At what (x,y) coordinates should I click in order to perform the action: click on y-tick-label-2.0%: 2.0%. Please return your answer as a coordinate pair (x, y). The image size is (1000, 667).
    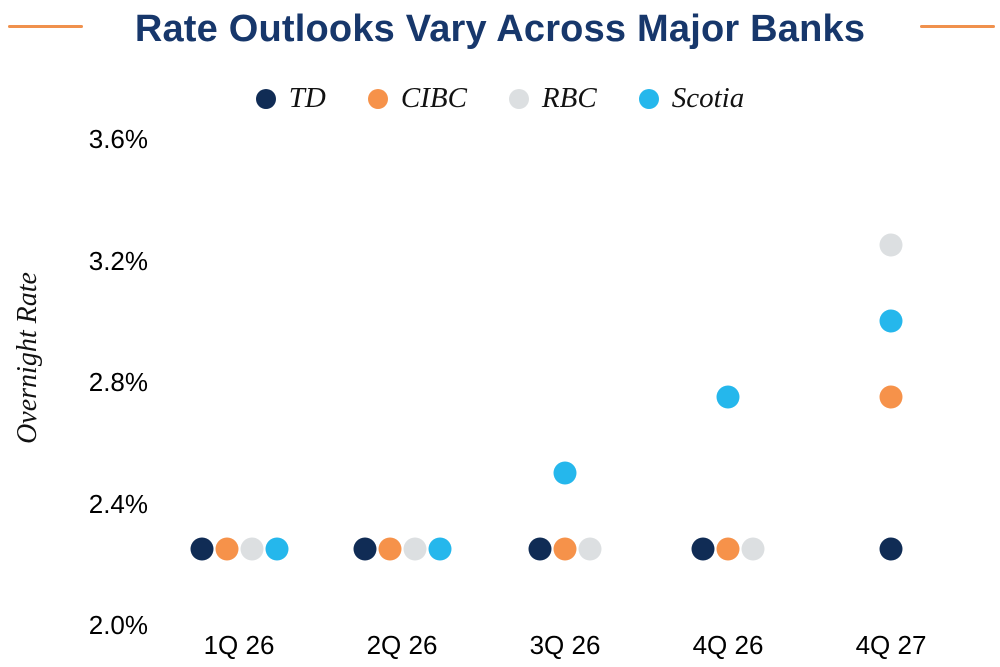
    Looking at the image, I should click on (118, 625).